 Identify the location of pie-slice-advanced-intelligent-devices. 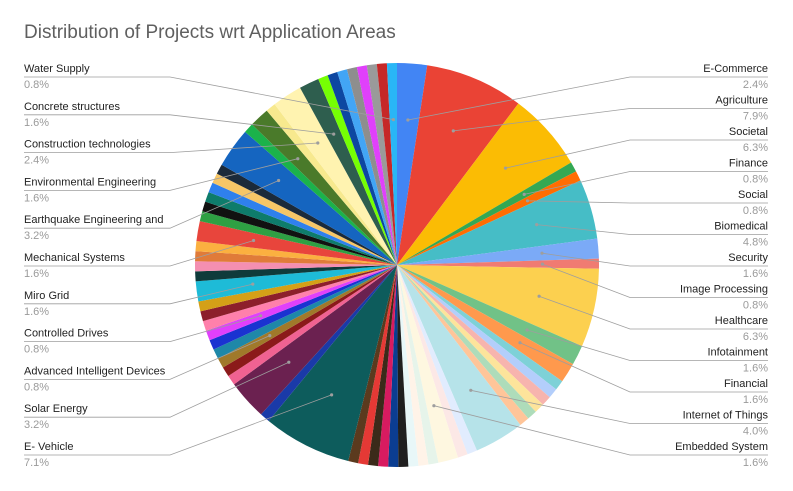
(307, 316).